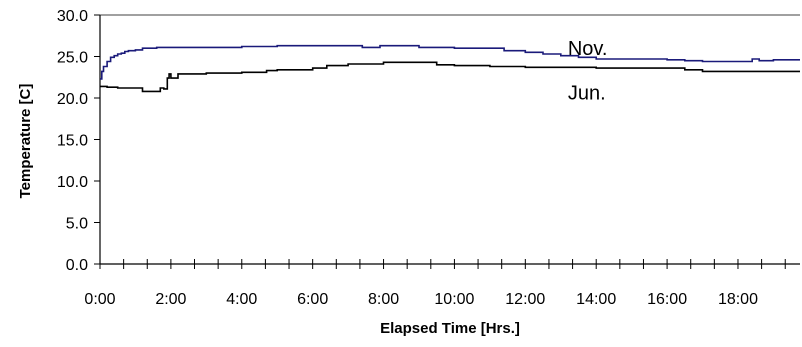 This screenshot has width=802, height=347. What do you see at coordinates (587, 94) in the screenshot?
I see `series-annotation-label: Jun.` at bounding box center [587, 94].